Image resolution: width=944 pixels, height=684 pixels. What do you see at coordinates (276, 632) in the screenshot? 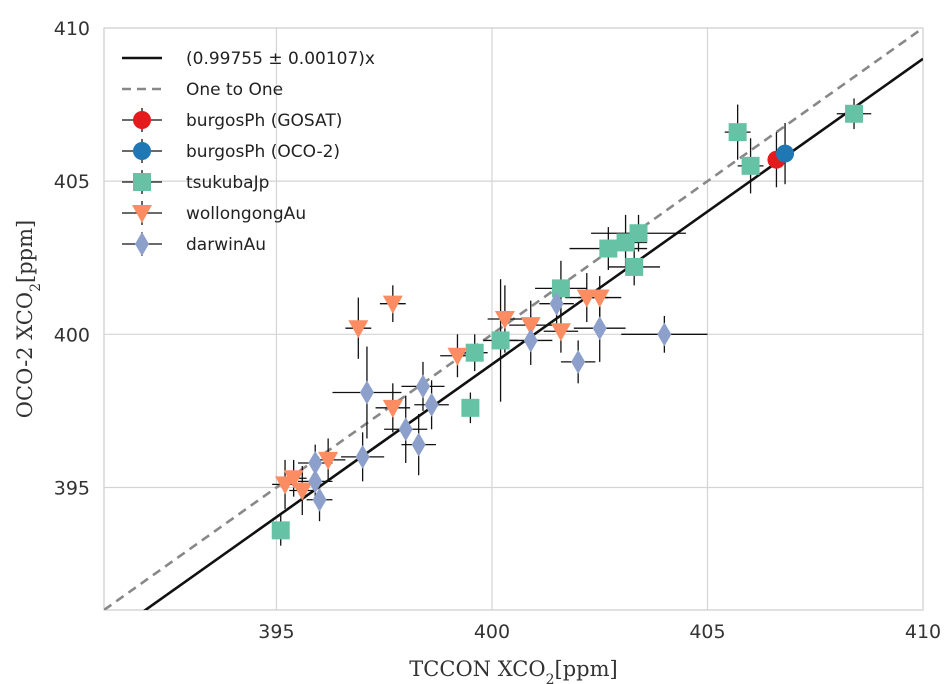
I see `x-tick-label: 395` at bounding box center [276, 632].